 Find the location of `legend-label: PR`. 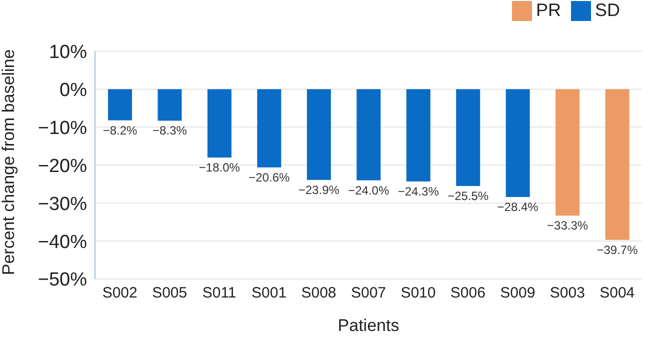

legend-label: PR is located at coordinates (548, 10).